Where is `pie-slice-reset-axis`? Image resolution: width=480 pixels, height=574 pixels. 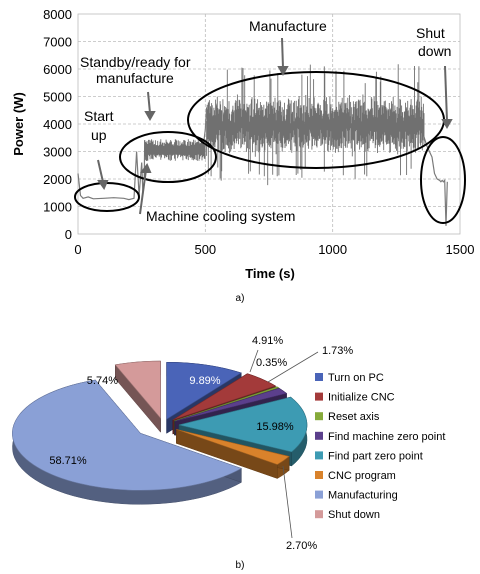 pie-slice-reset-axis is located at coordinates (227, 404).